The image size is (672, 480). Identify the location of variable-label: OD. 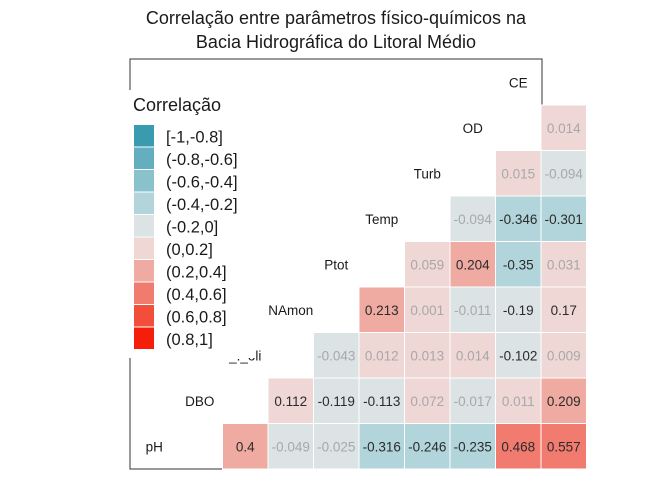
(473, 128).